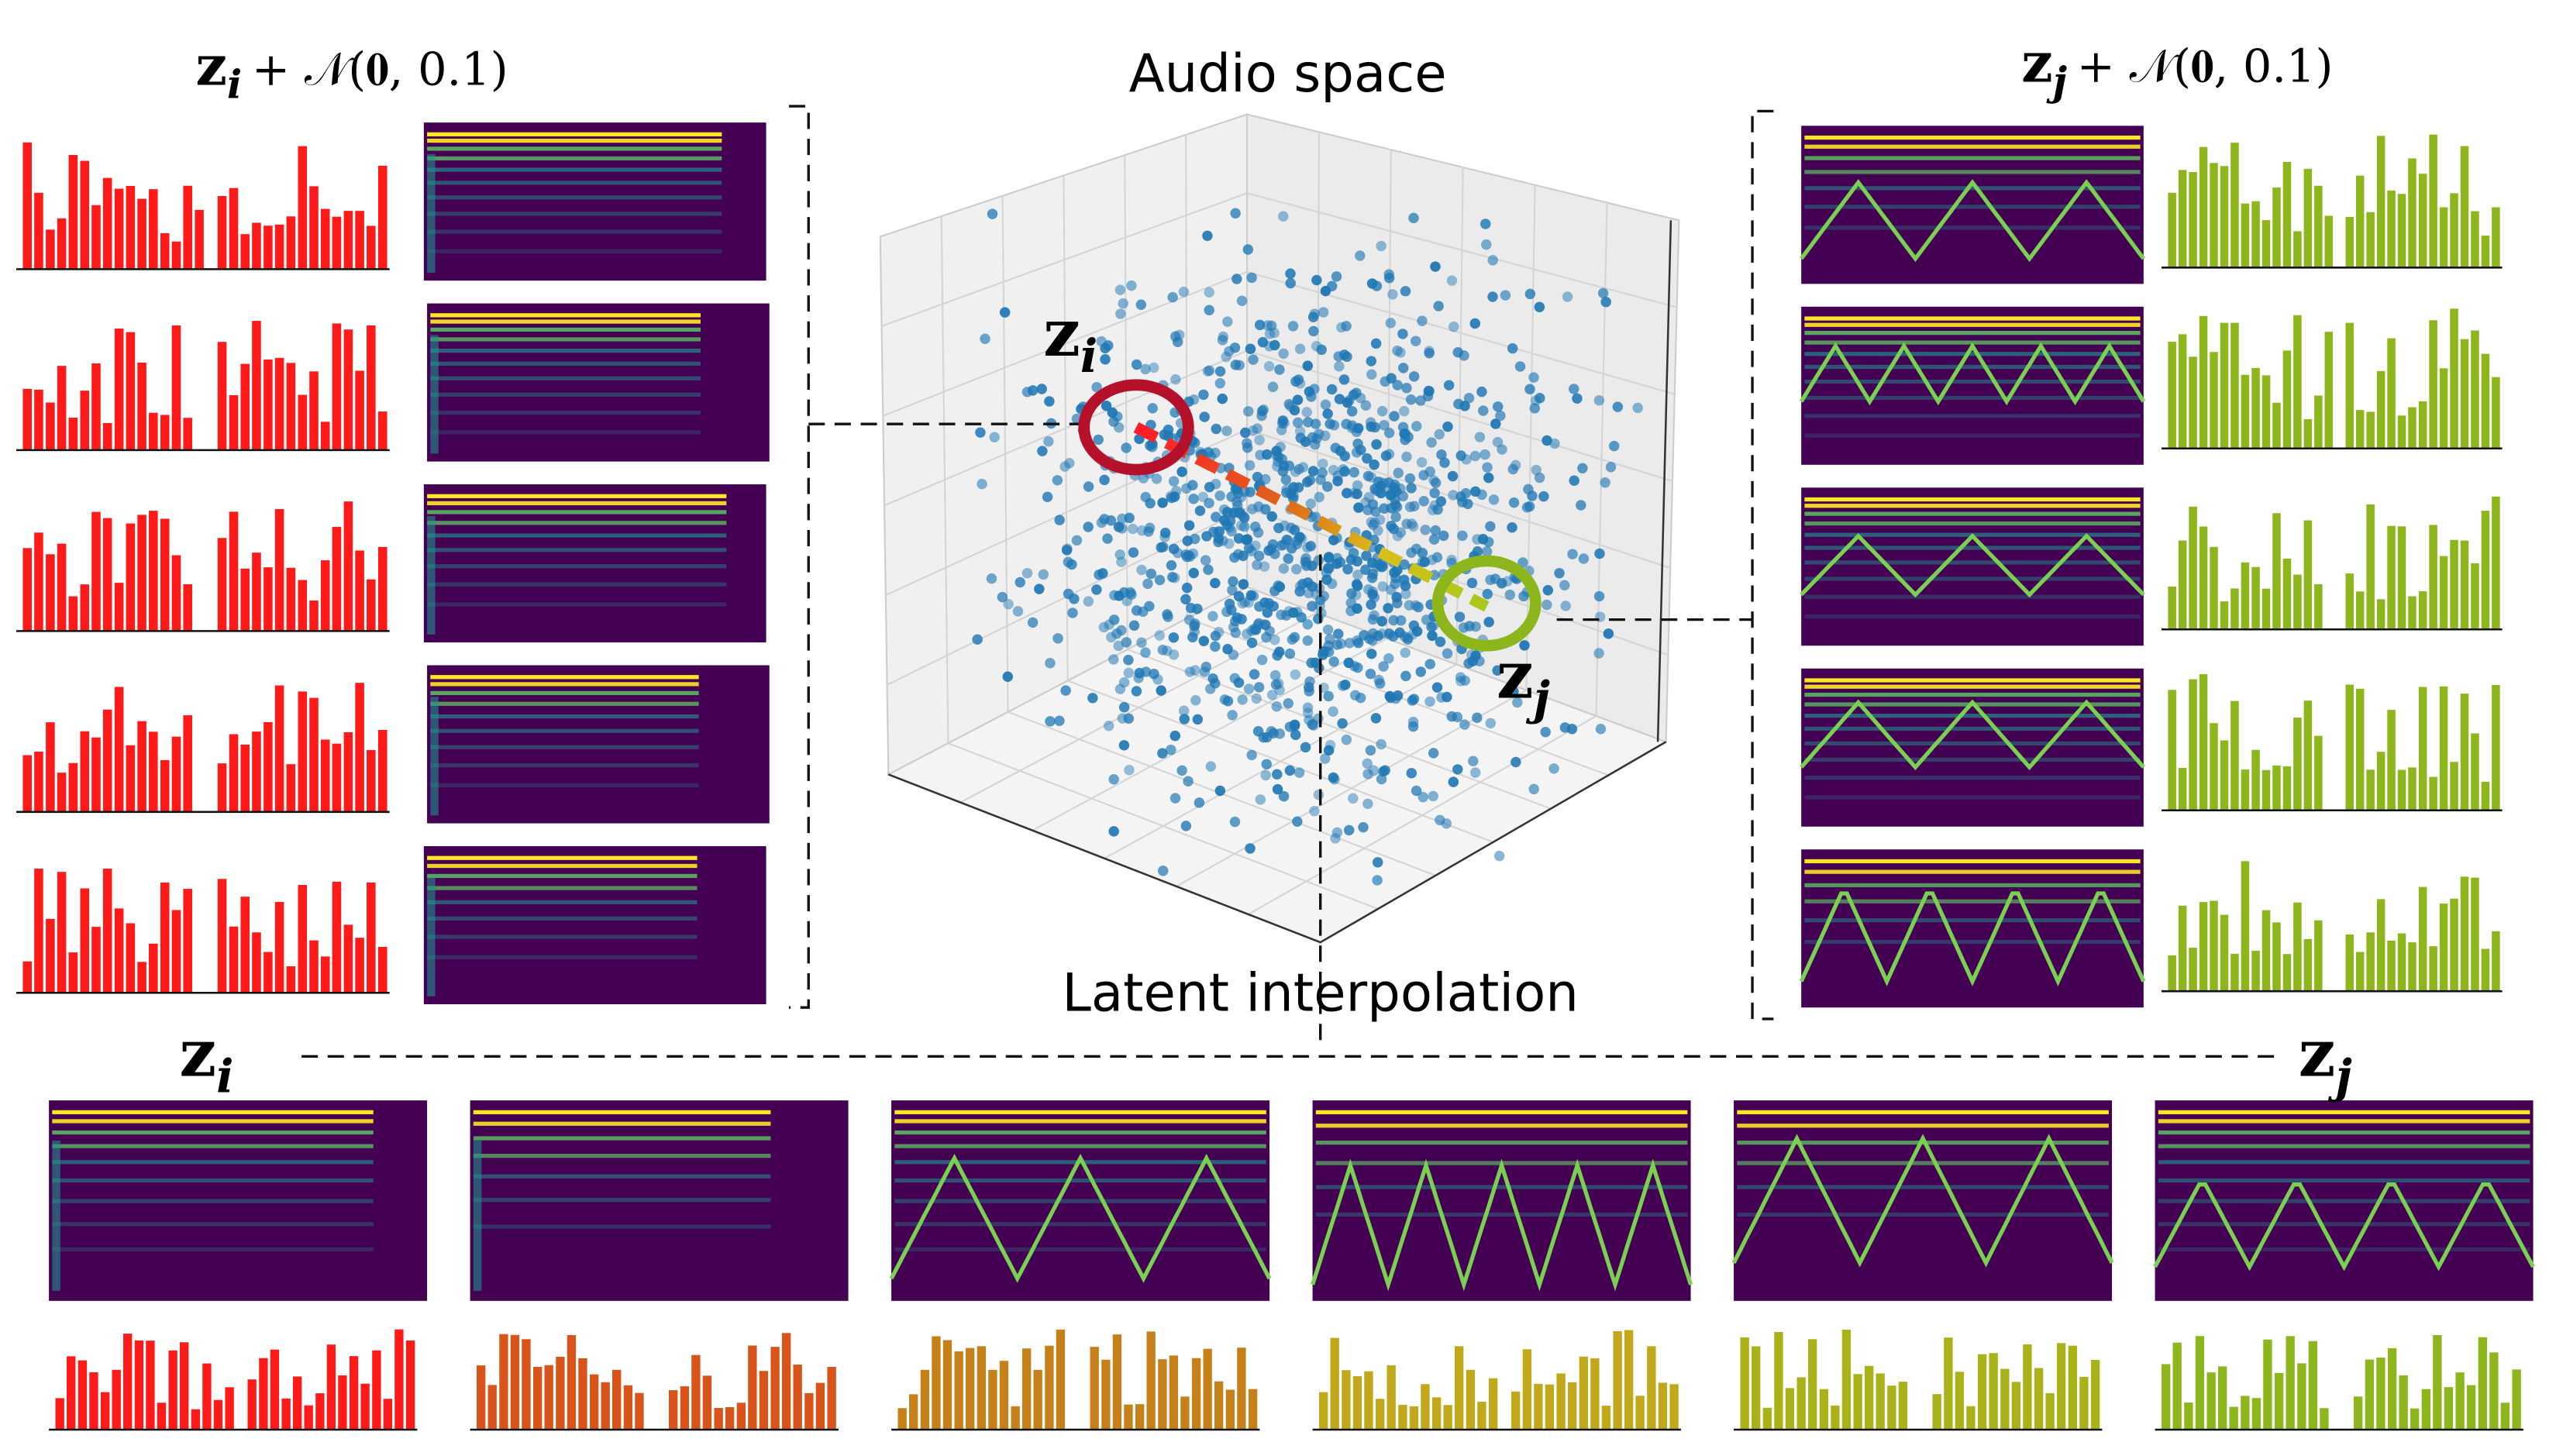 This screenshot has height=1456, width=2556. I want to click on spectrogram-bg, so click(599, 382).